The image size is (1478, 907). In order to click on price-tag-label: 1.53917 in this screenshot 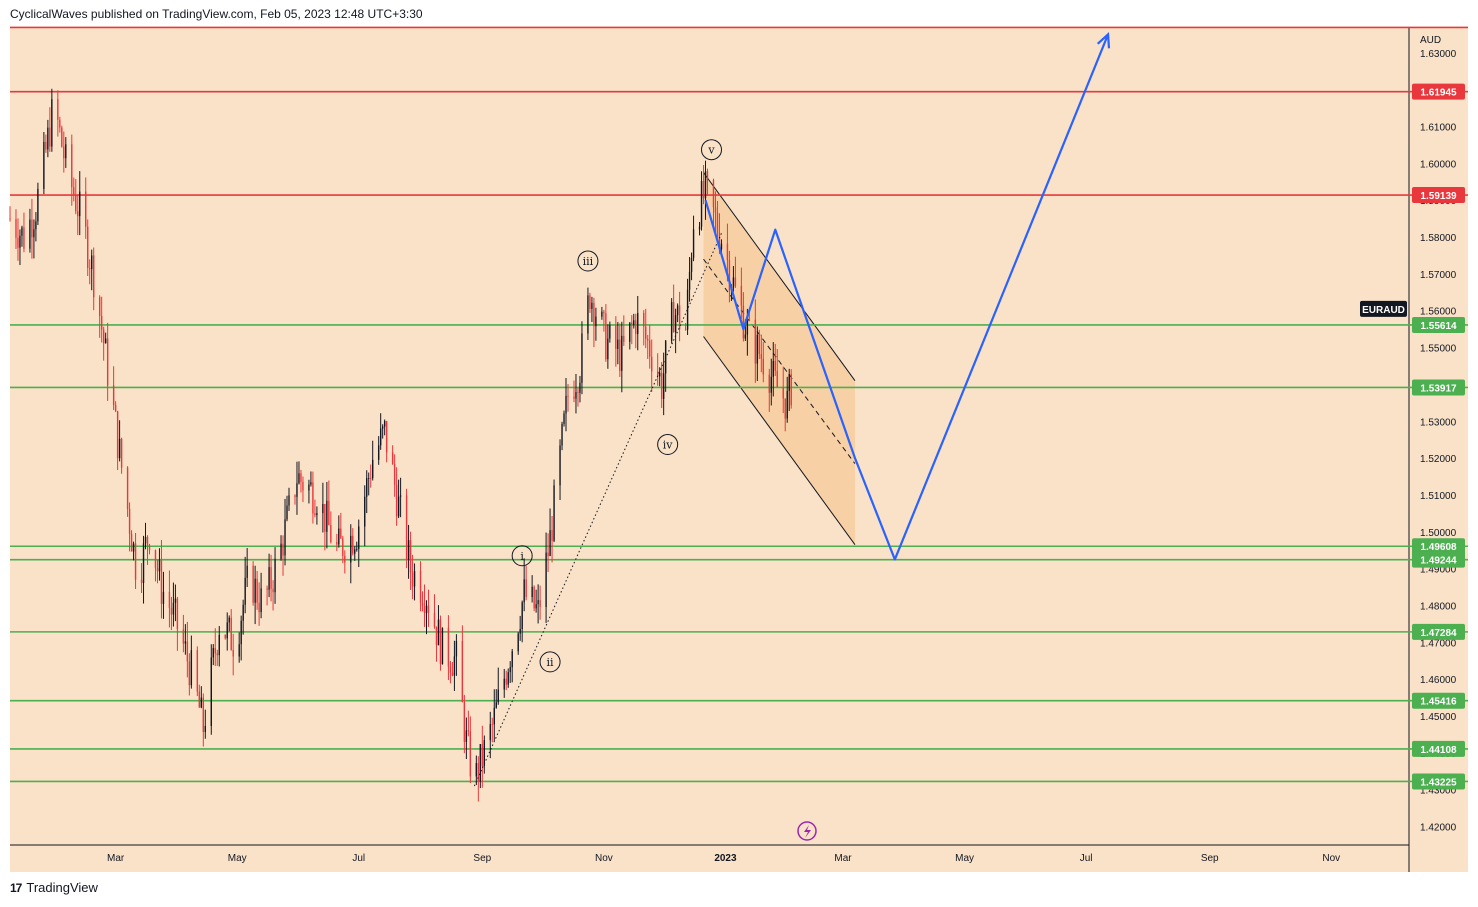, I will do `click(1438, 388)`.